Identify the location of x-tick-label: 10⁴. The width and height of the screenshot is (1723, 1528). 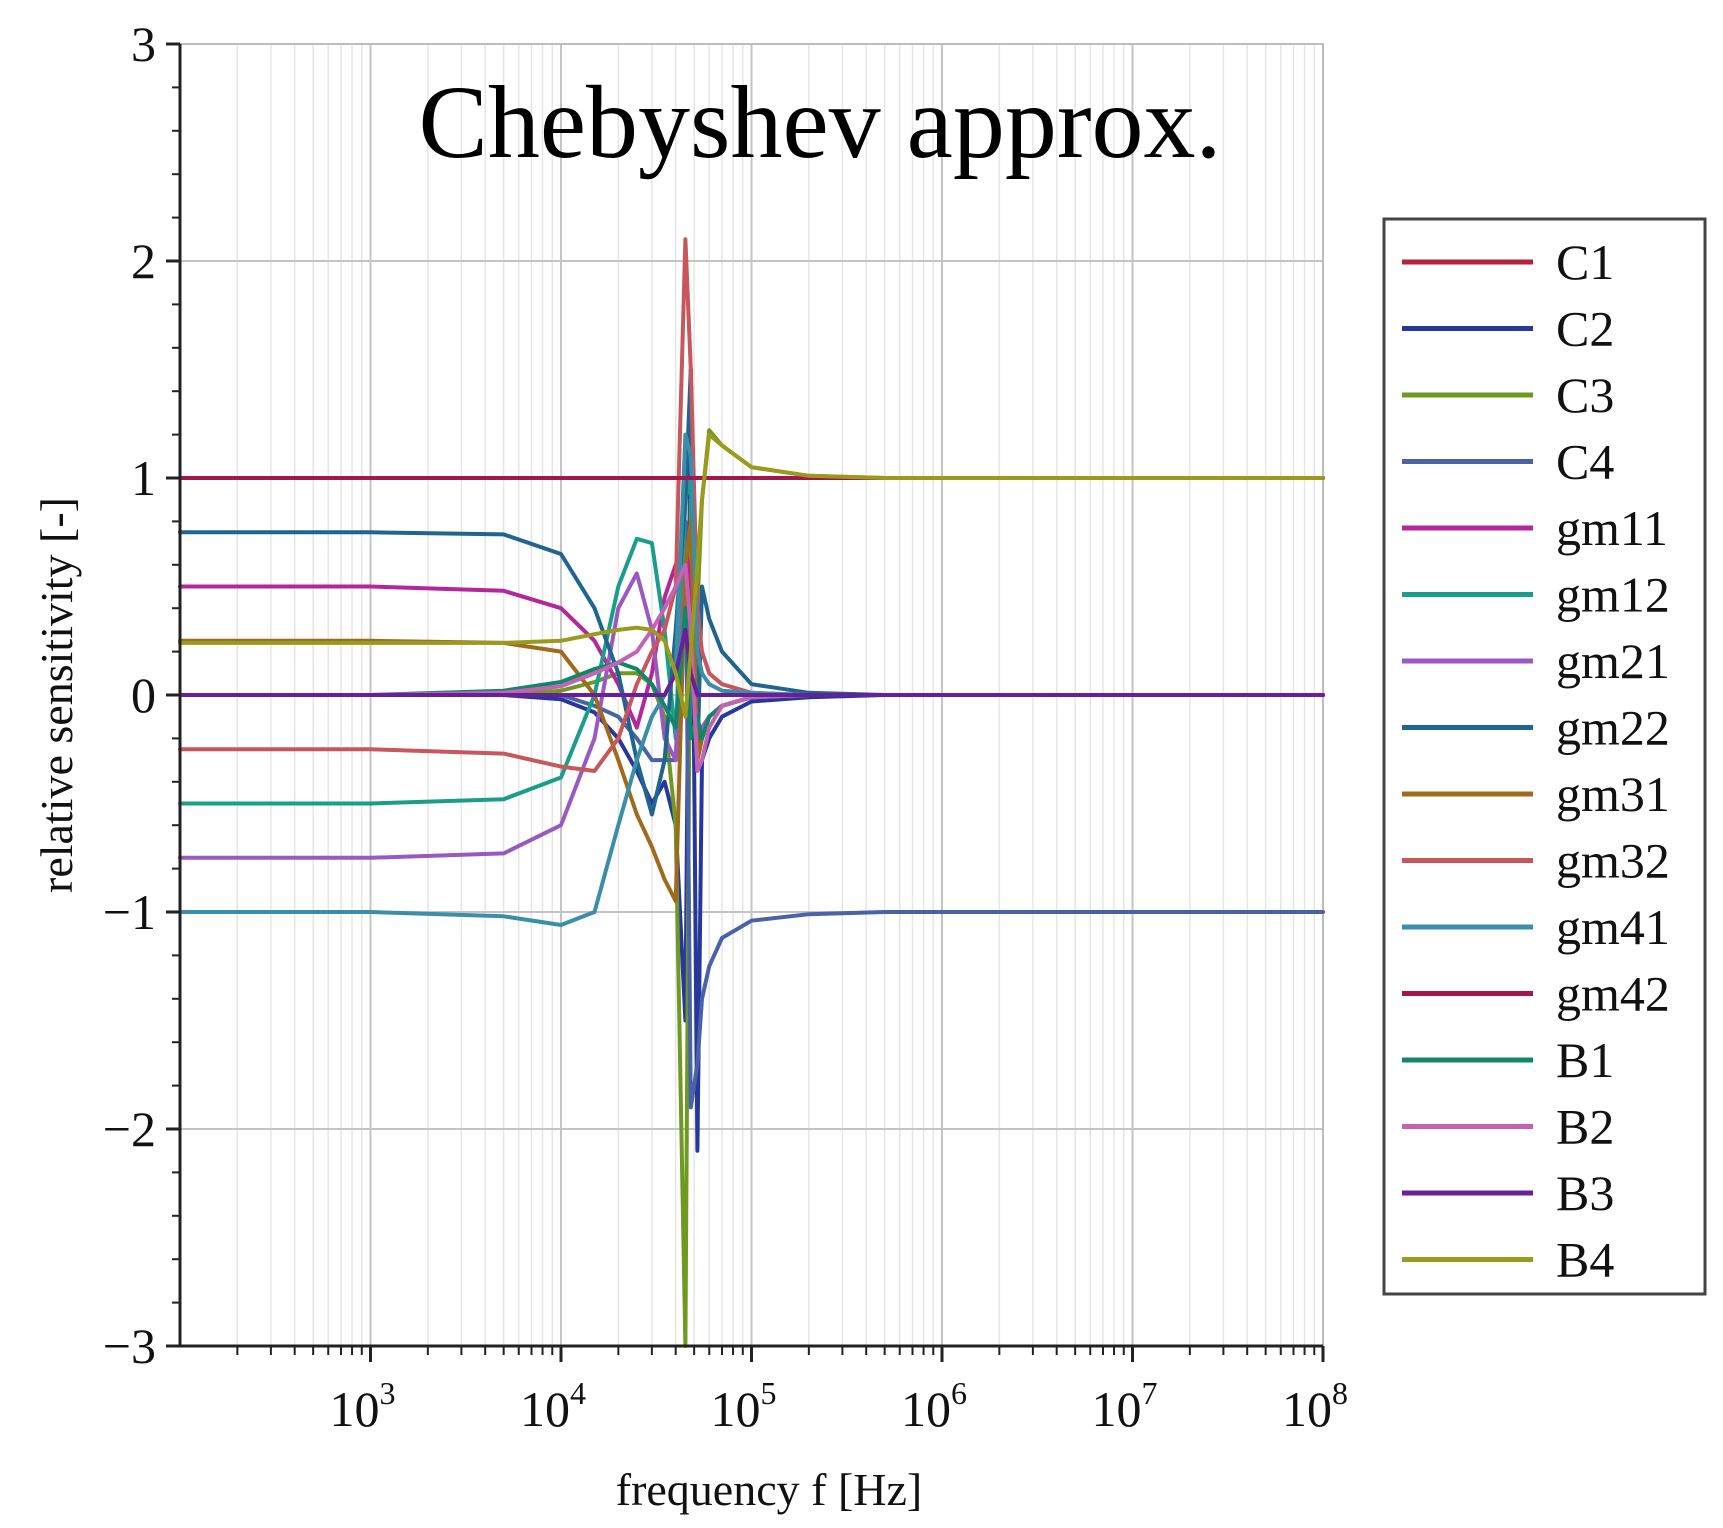
(553, 1406).